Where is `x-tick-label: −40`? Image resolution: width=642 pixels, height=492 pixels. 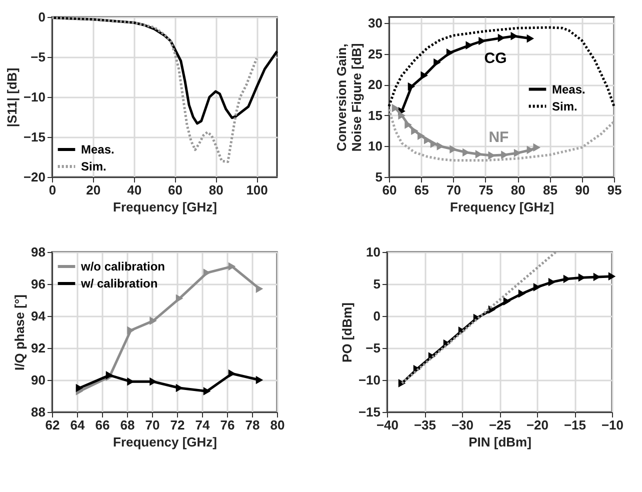 x-tick-label: −40 is located at coordinates (387, 425).